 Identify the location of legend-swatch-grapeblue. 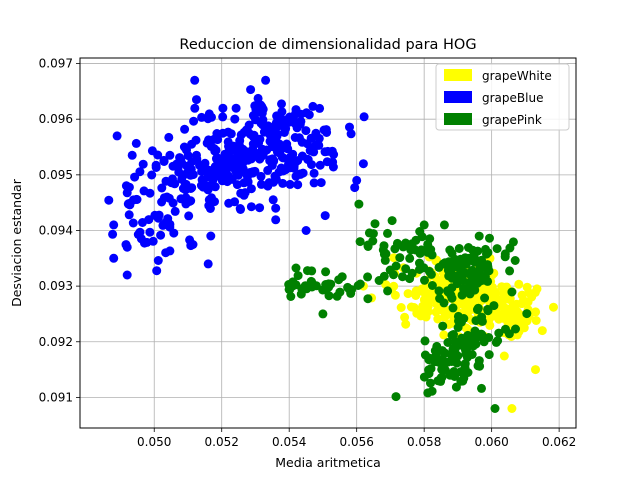
(458, 97).